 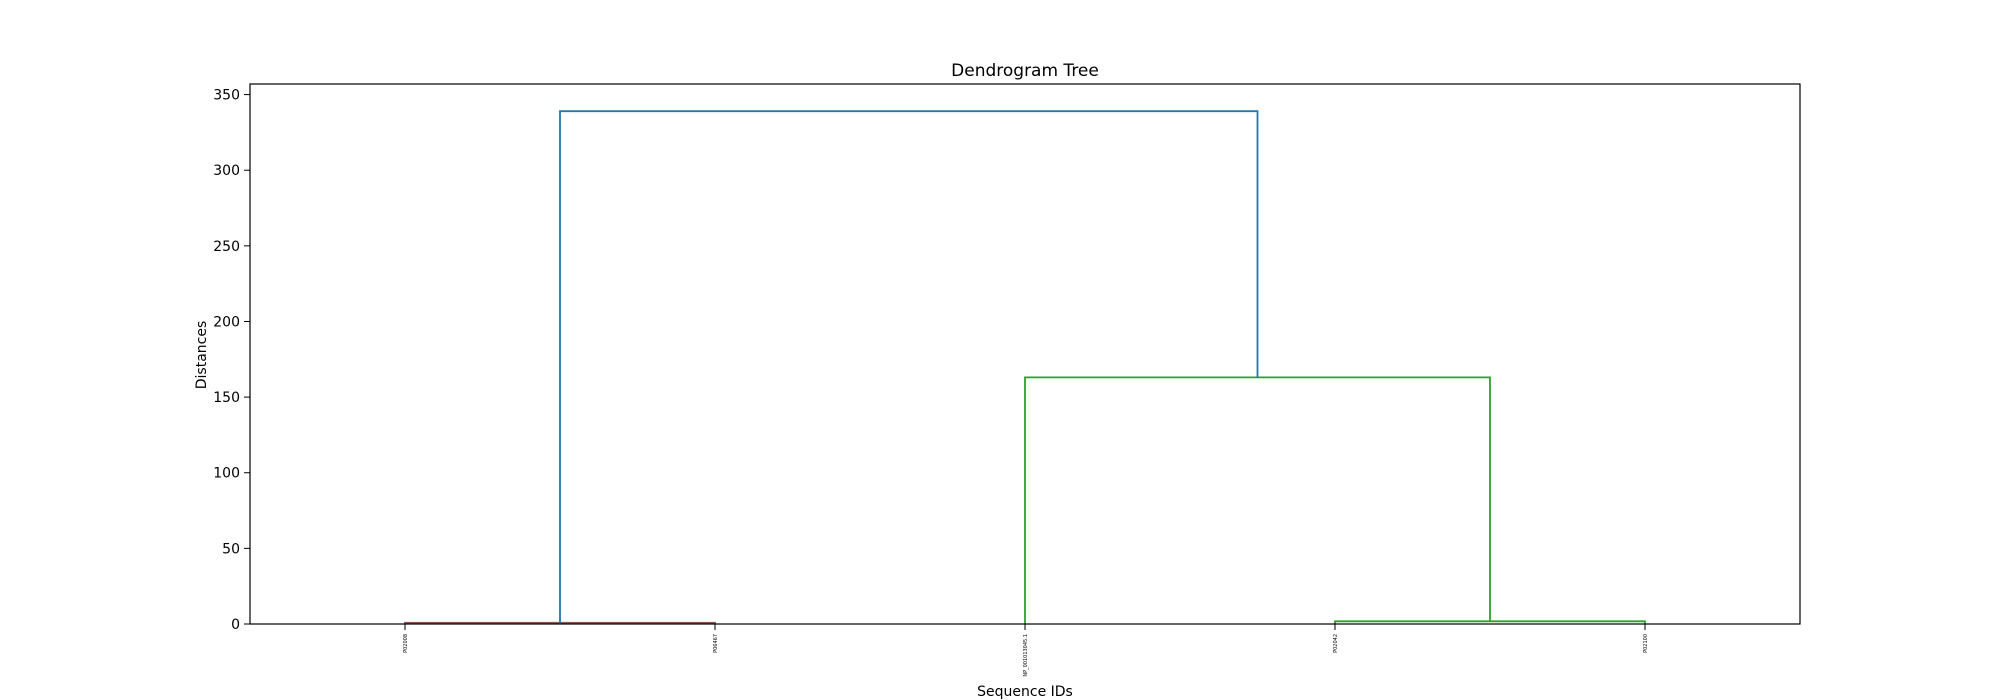 What do you see at coordinates (1646, 643) in the screenshot?
I see `leaf-label: P02100` at bounding box center [1646, 643].